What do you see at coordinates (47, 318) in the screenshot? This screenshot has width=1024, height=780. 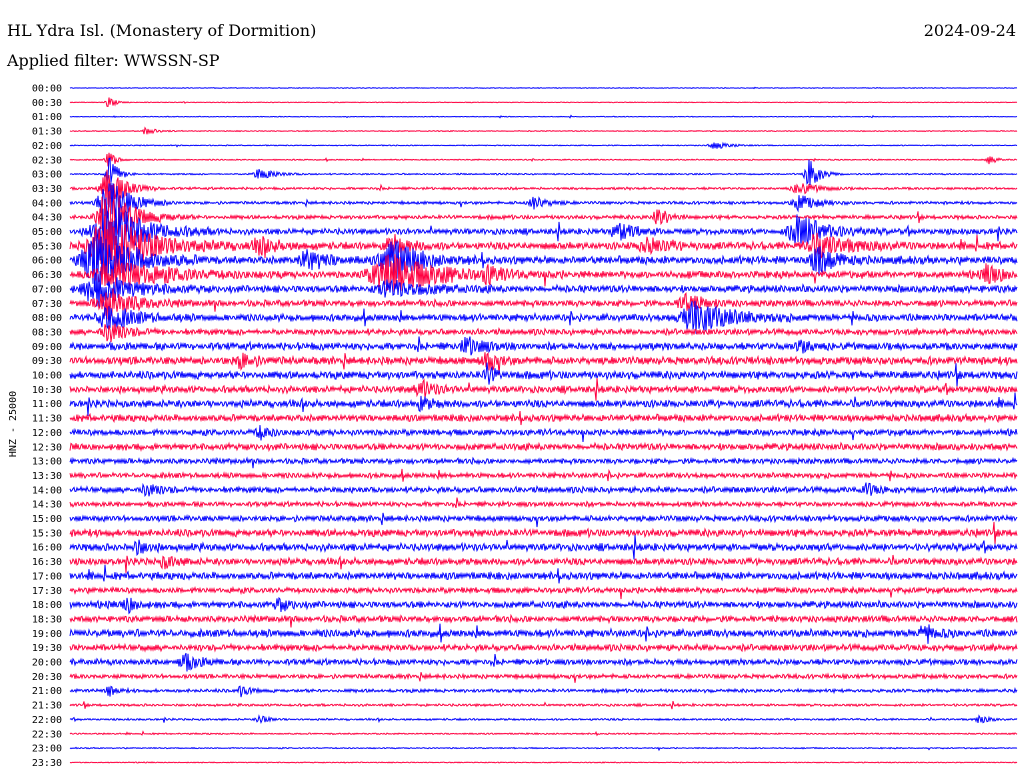 I see `time-label: 08:00` at bounding box center [47, 318].